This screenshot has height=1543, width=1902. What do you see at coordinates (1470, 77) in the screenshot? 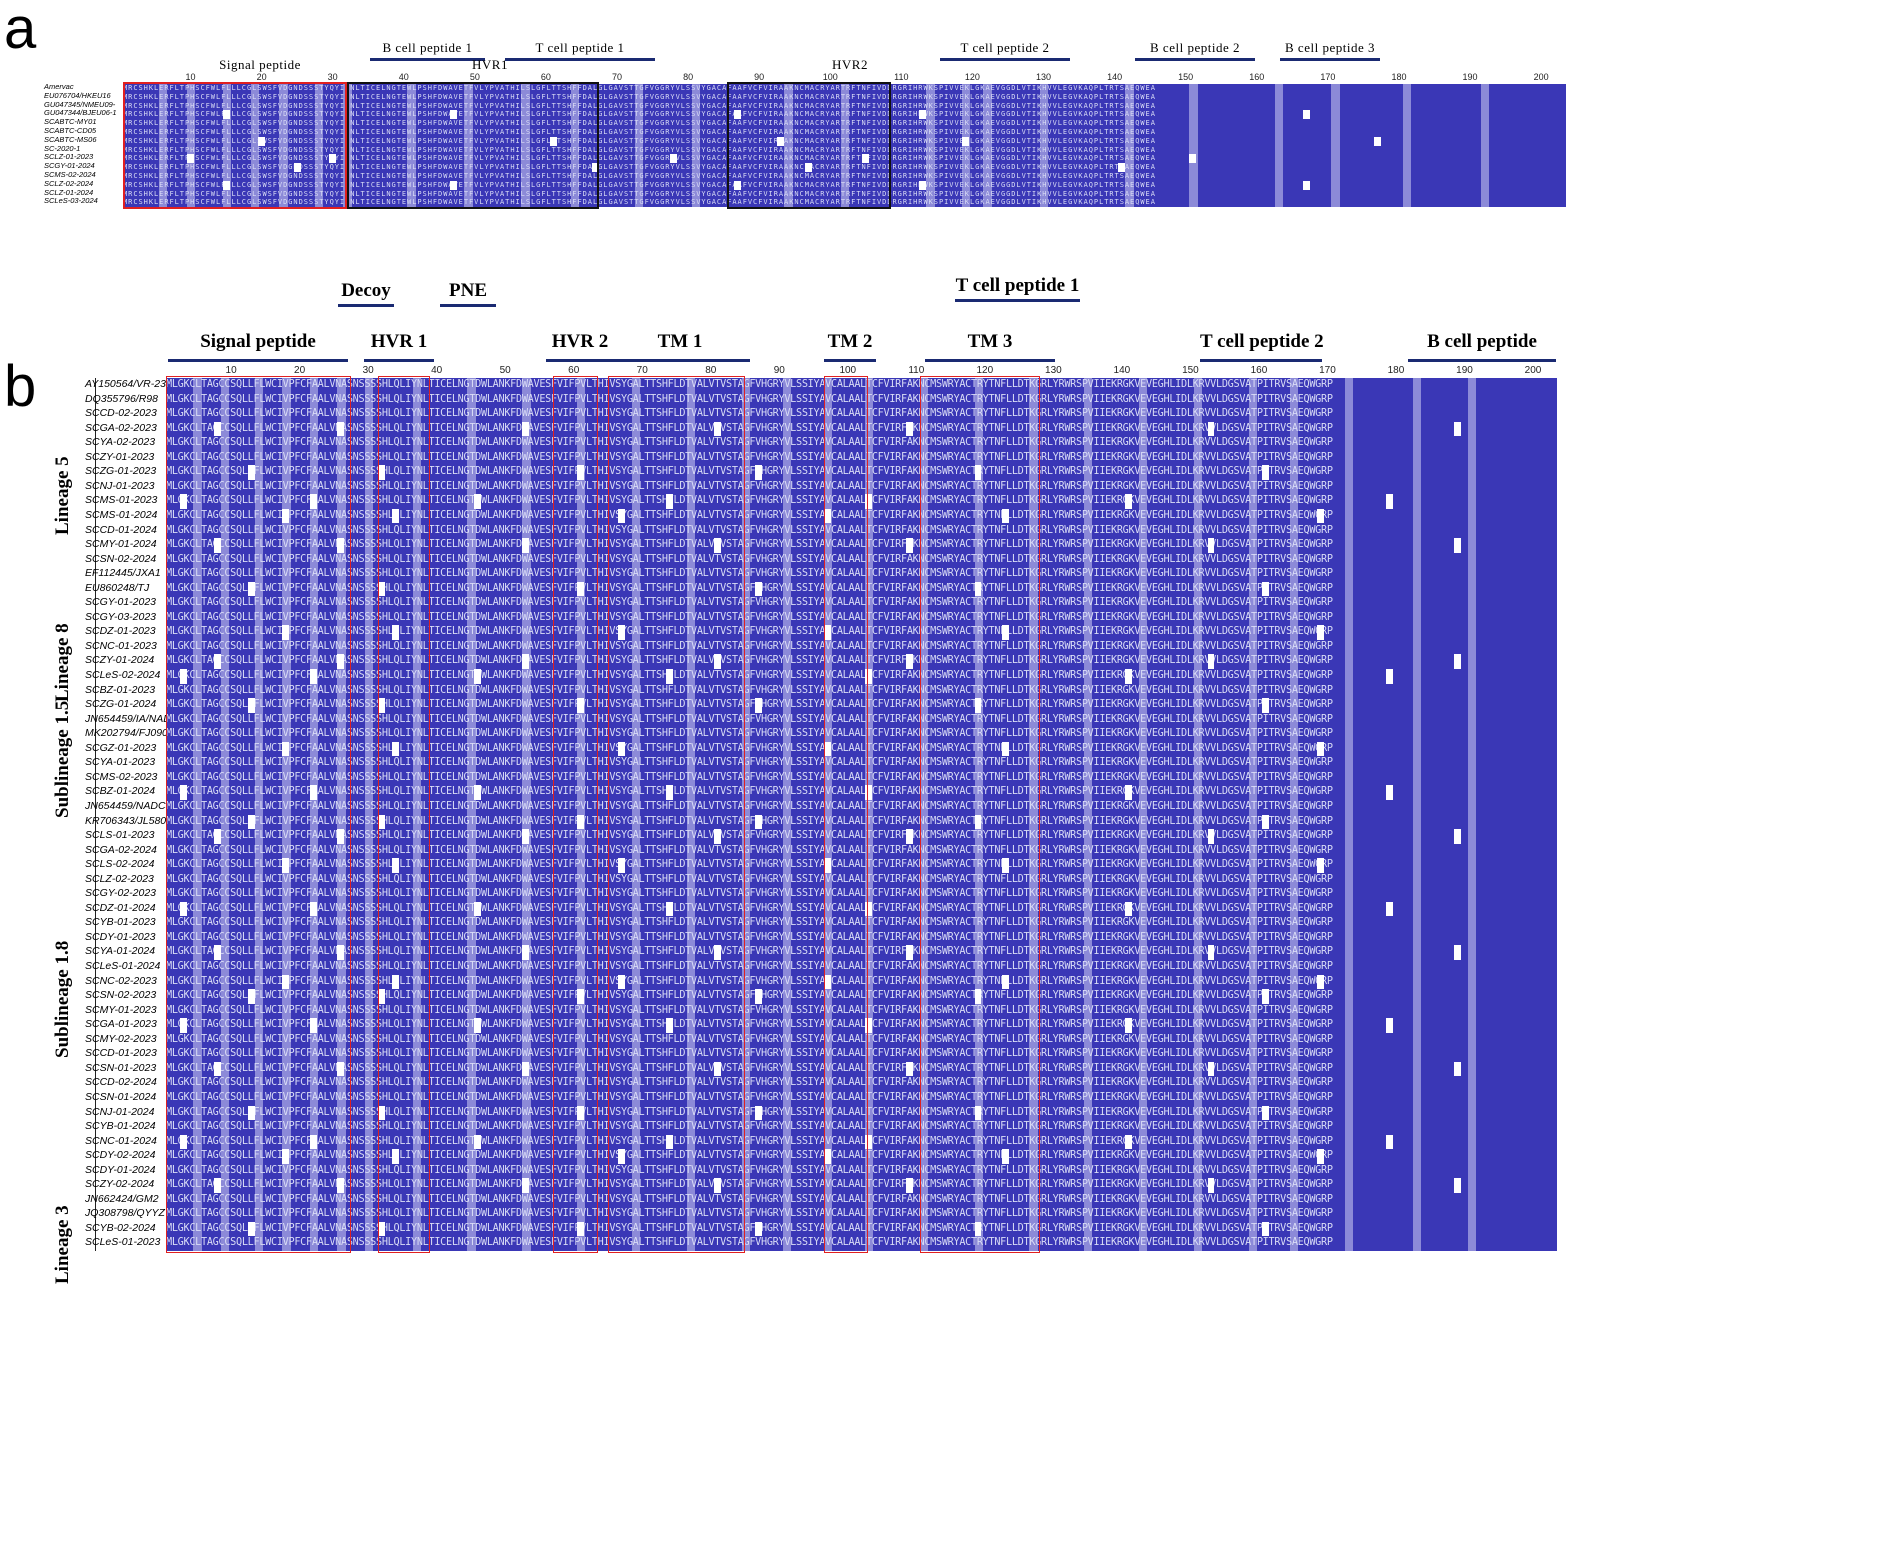
I see `ruler-tick-label: 190` at bounding box center [1470, 77].